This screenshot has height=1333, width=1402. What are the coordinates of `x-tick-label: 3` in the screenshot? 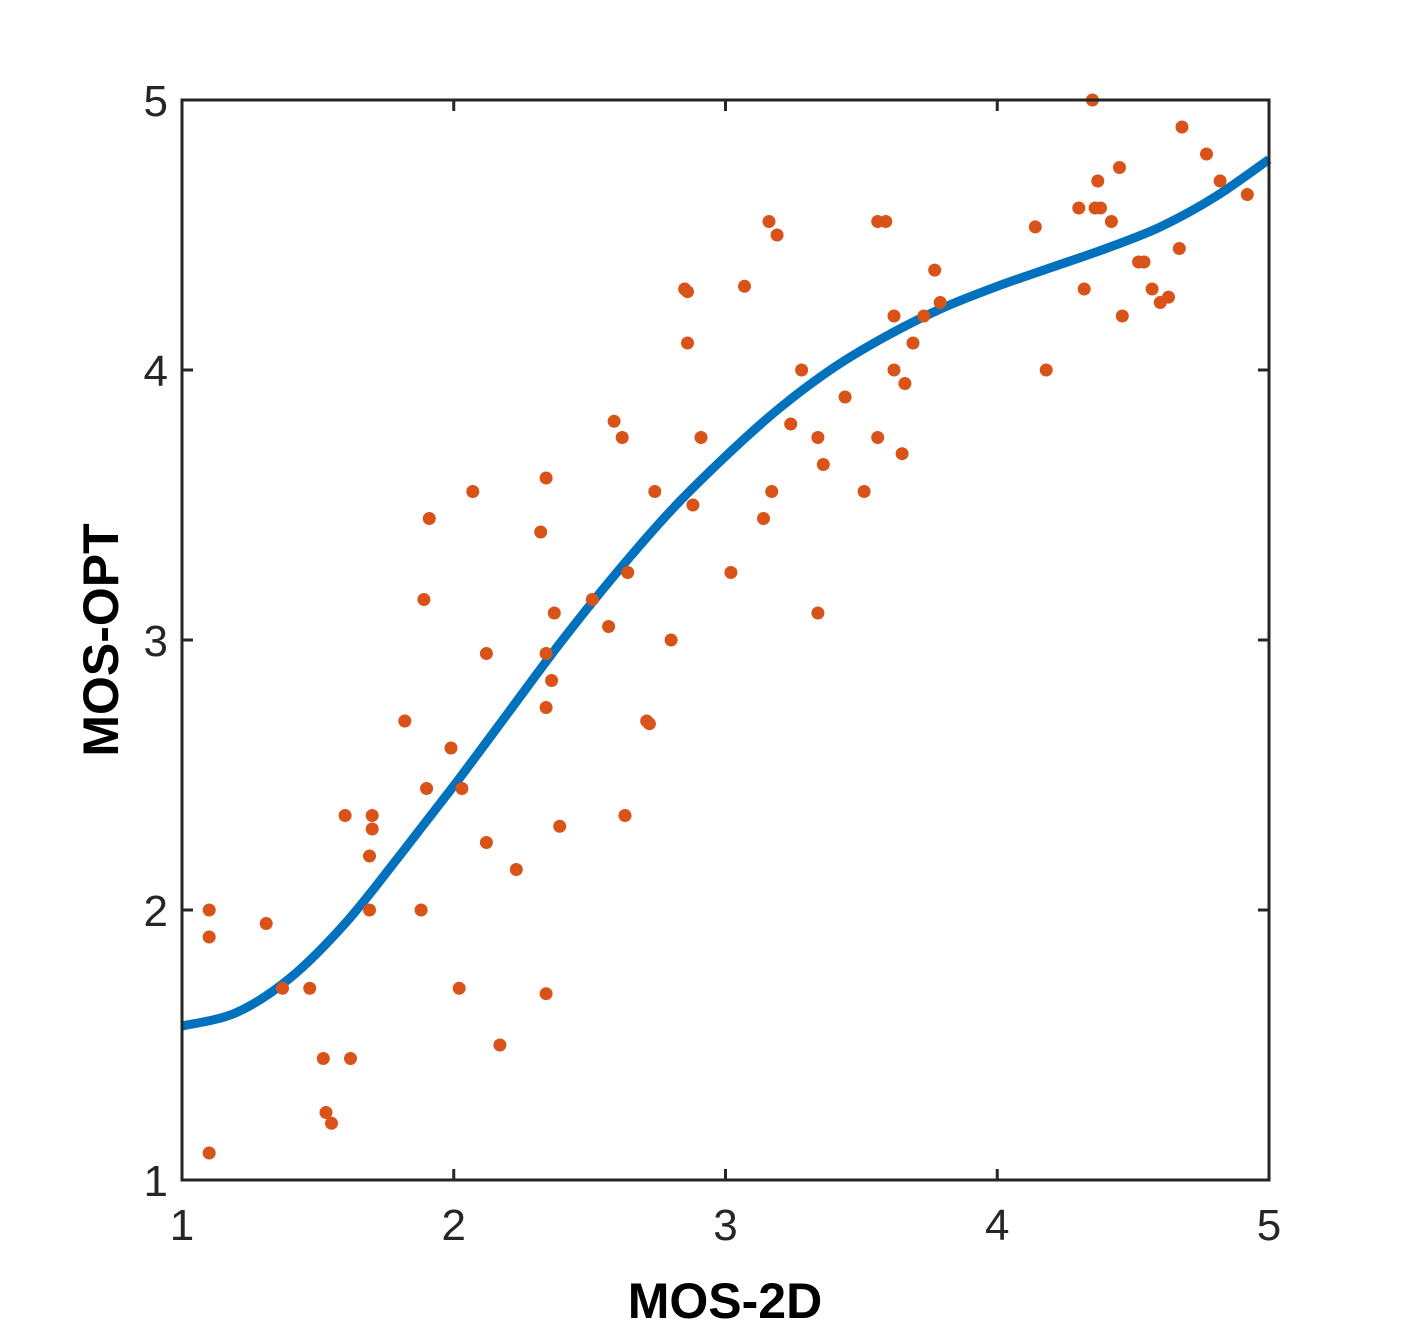 It's located at (725, 1225).